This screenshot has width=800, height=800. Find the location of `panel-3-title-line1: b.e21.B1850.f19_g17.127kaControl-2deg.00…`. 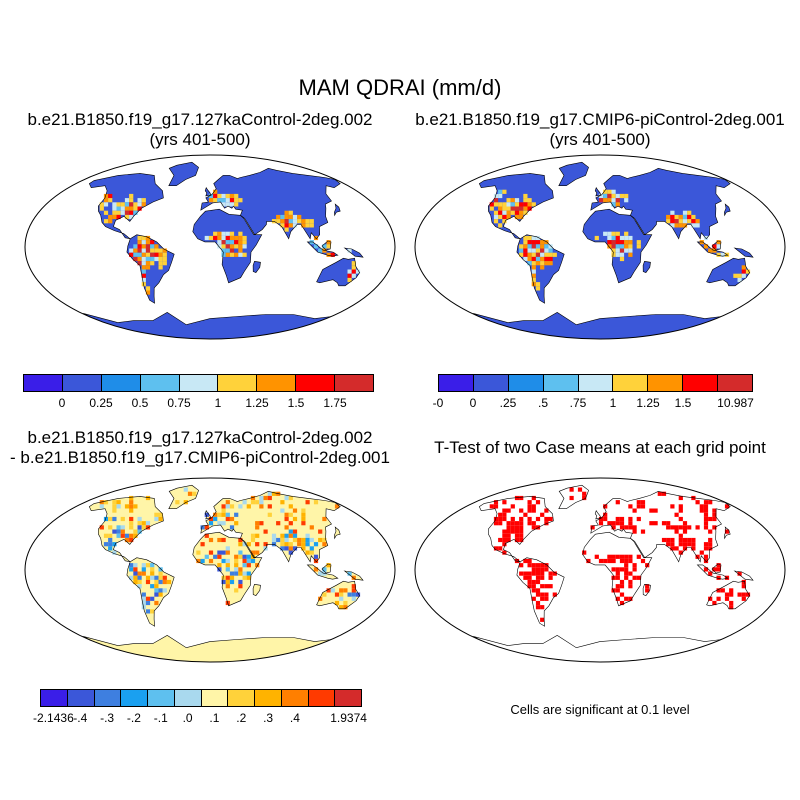

panel-3-title-line1: b.e21.B1850.f19_g17.127kaControl-2deg.00… is located at coordinates (200, 437).